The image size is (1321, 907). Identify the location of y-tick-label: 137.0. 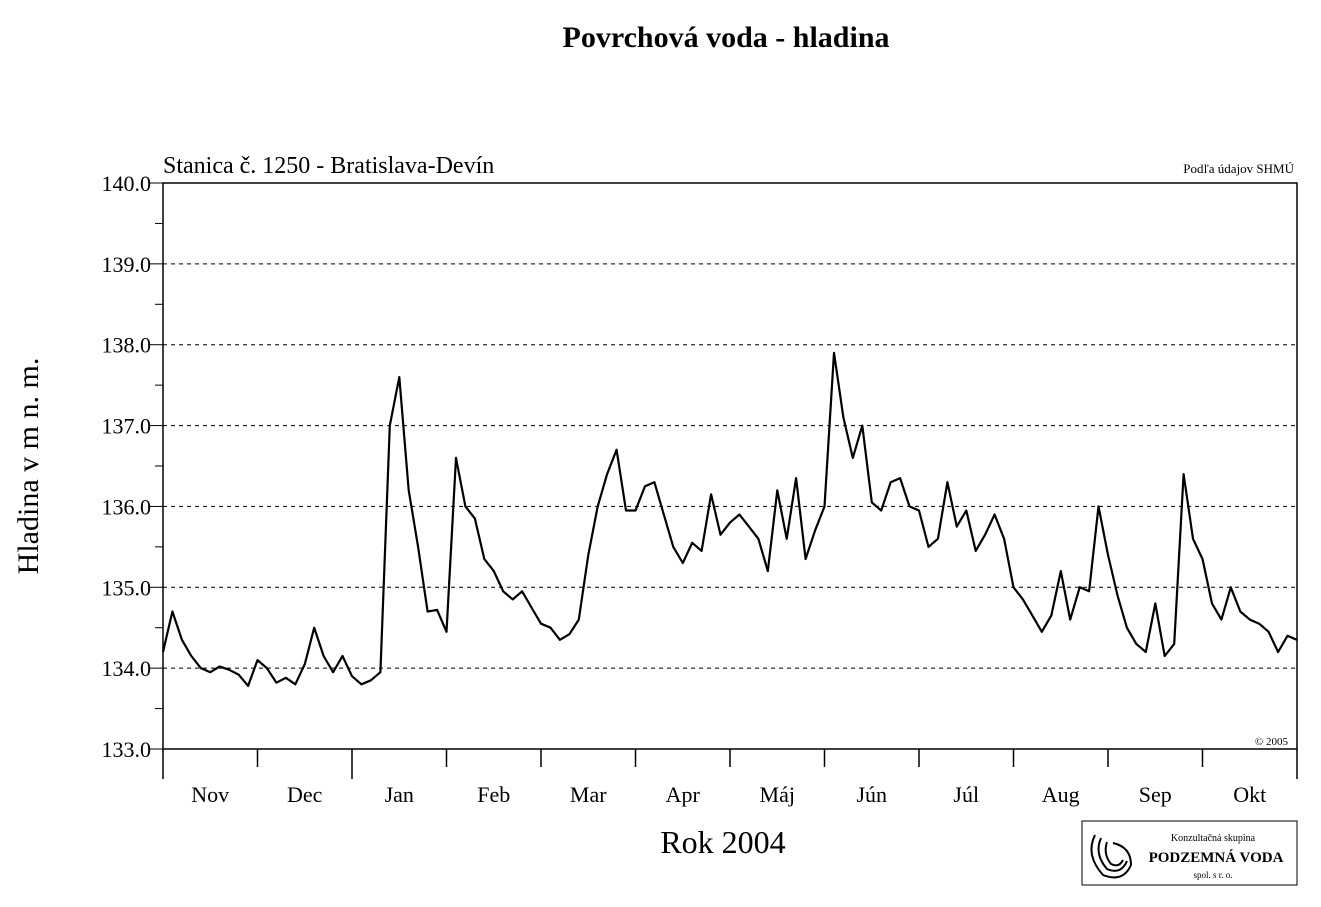
(127, 426).